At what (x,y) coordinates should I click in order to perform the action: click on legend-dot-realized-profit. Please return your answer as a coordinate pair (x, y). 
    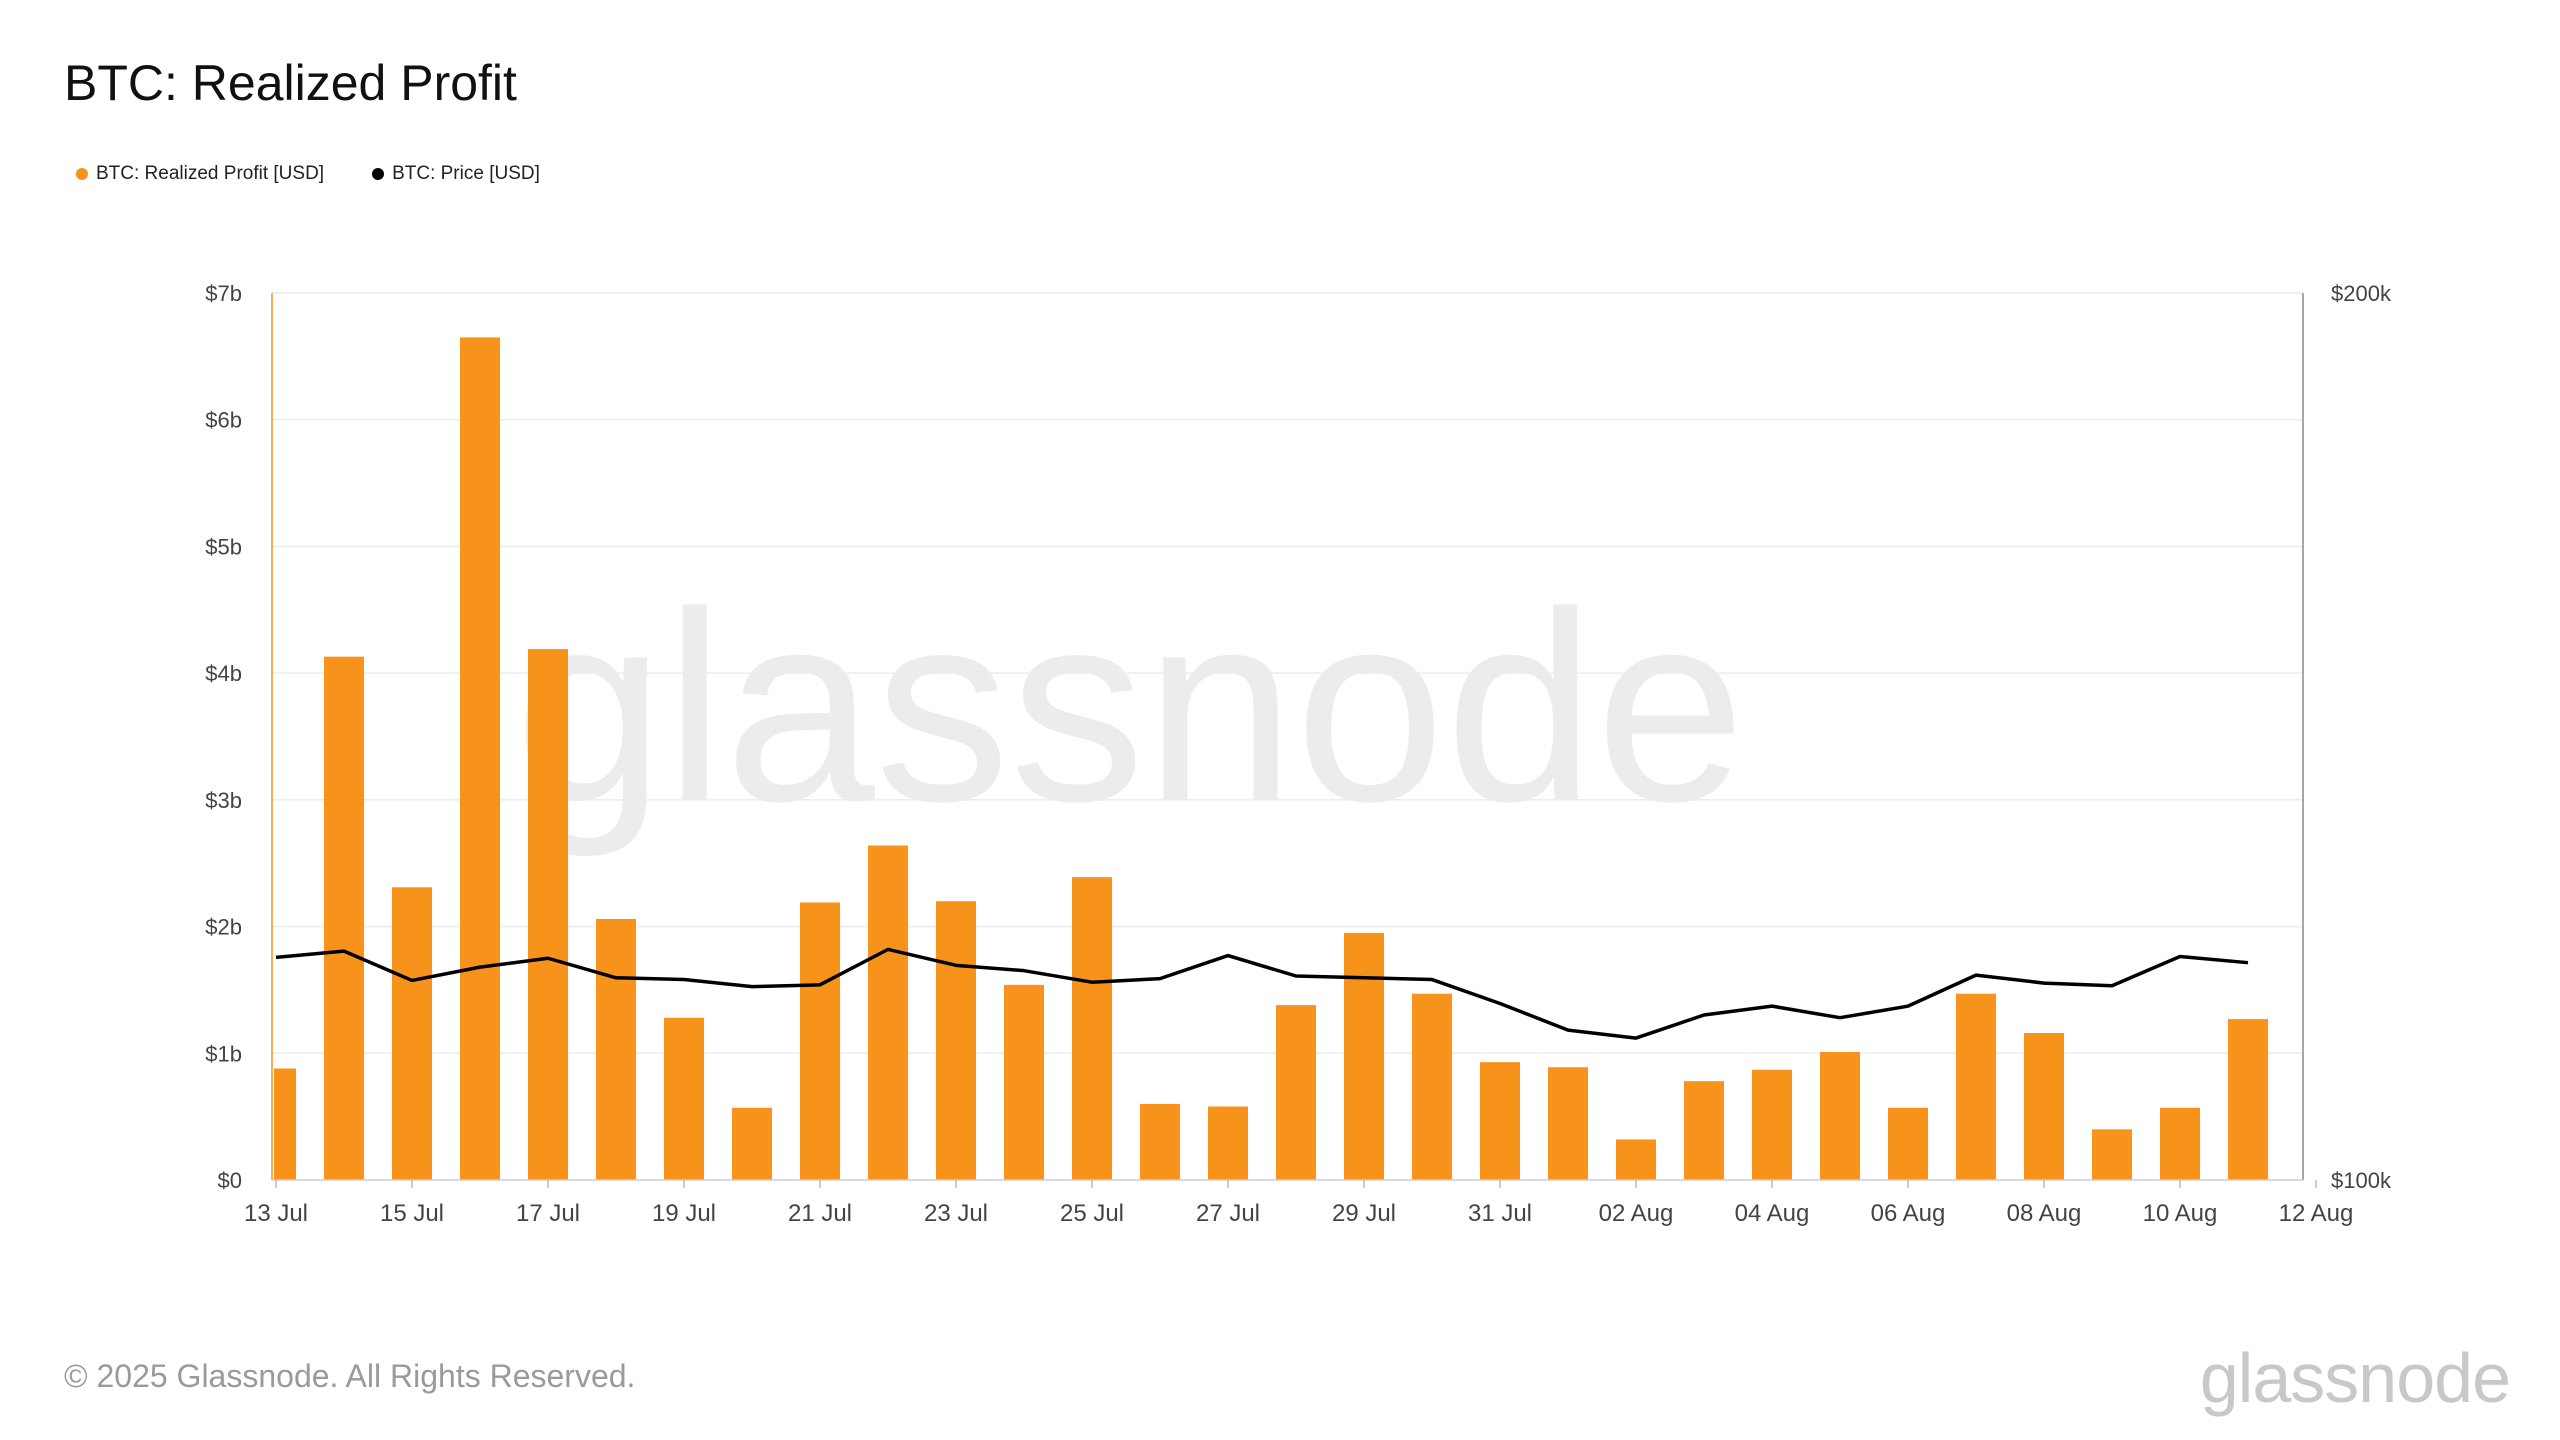
    Looking at the image, I should click on (82, 174).